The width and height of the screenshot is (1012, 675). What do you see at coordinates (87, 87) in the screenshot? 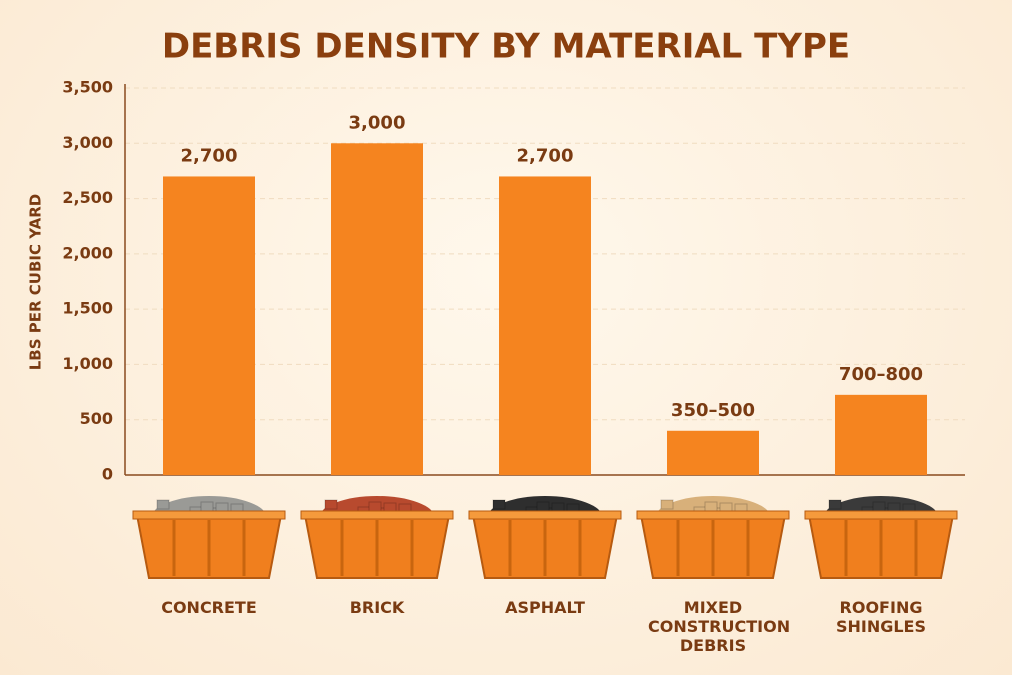
I see `y-tick-label: 3,500` at bounding box center [87, 87].